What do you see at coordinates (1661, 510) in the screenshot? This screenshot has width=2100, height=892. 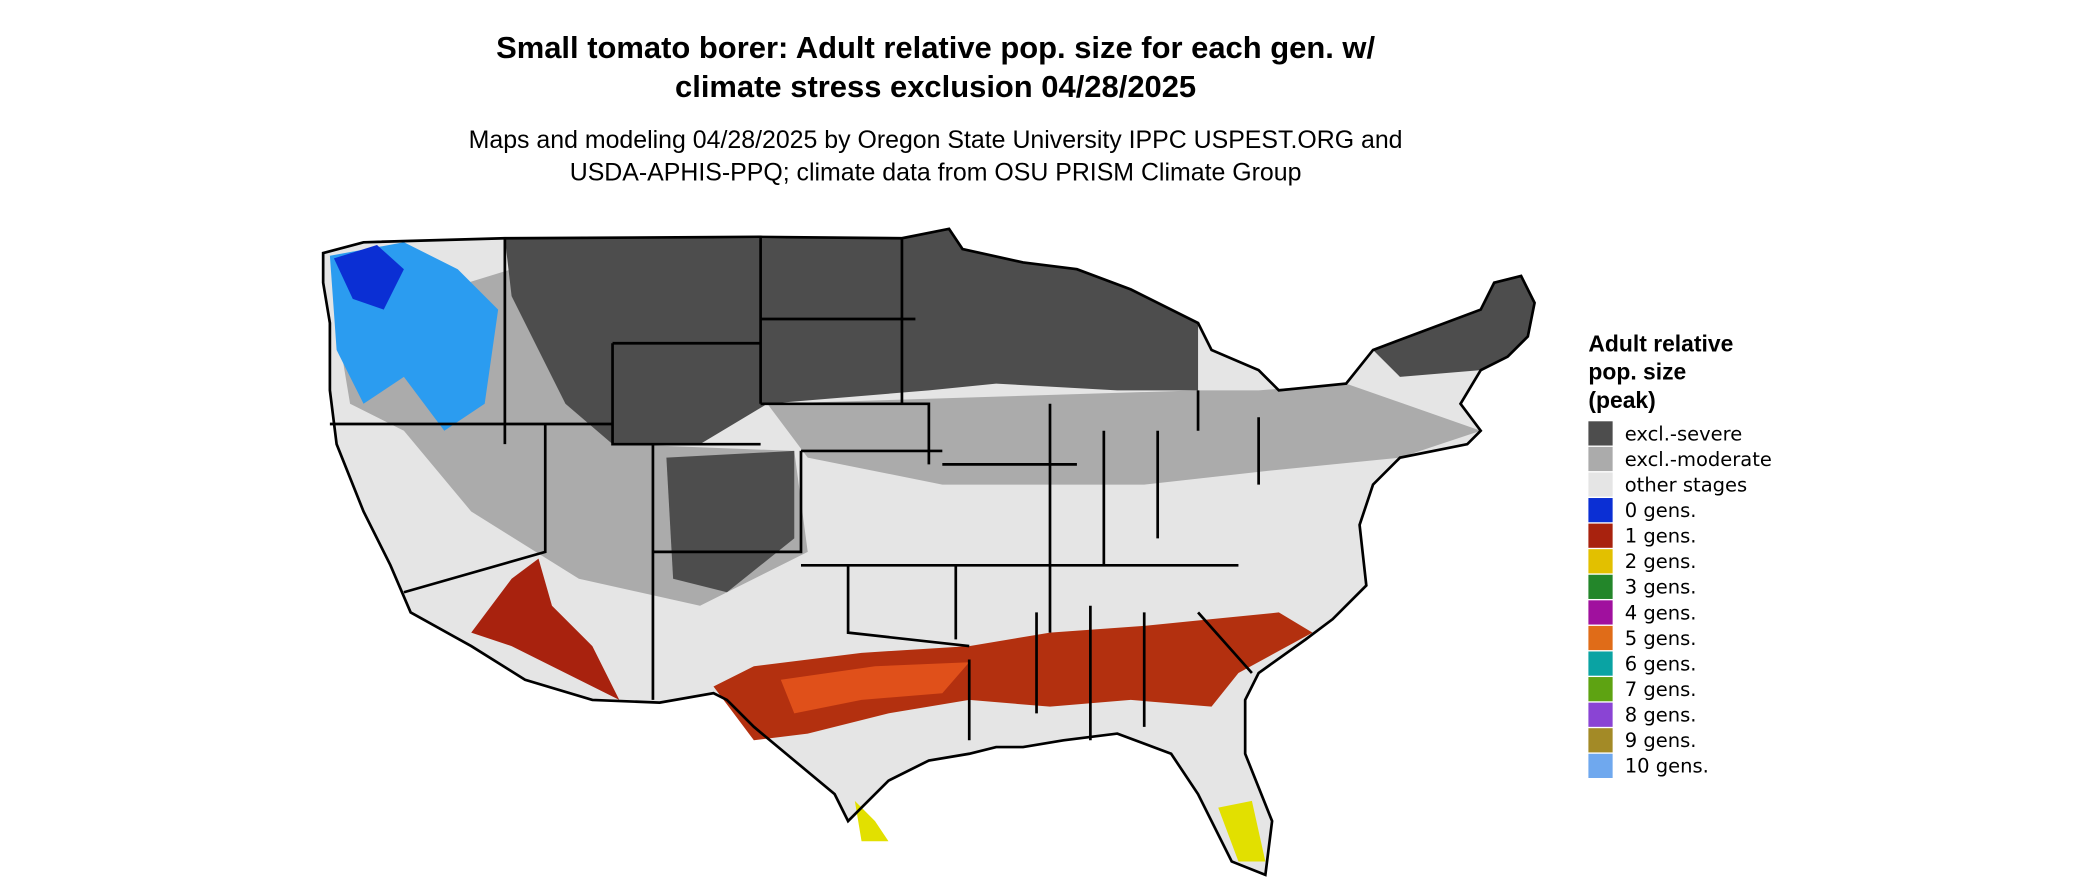 I see `legend-label: 0 gens.` at bounding box center [1661, 510].